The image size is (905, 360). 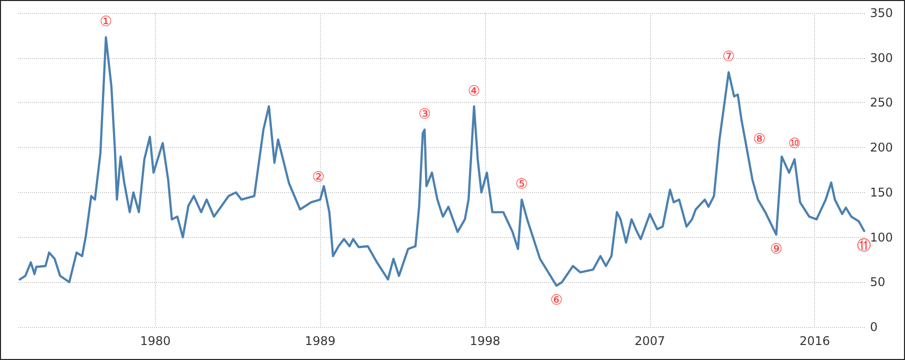 I want to click on annotation: ②, so click(x=318, y=177).